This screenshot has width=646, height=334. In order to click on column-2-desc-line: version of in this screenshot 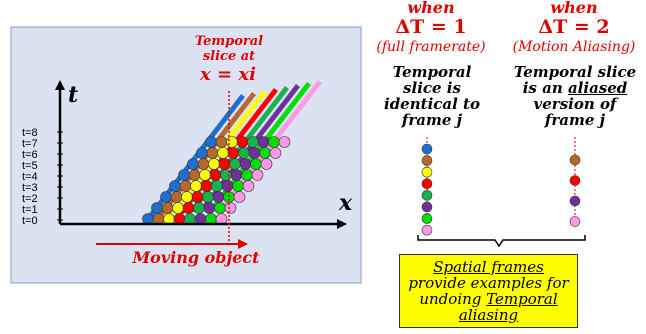, I will do `click(575, 104)`.